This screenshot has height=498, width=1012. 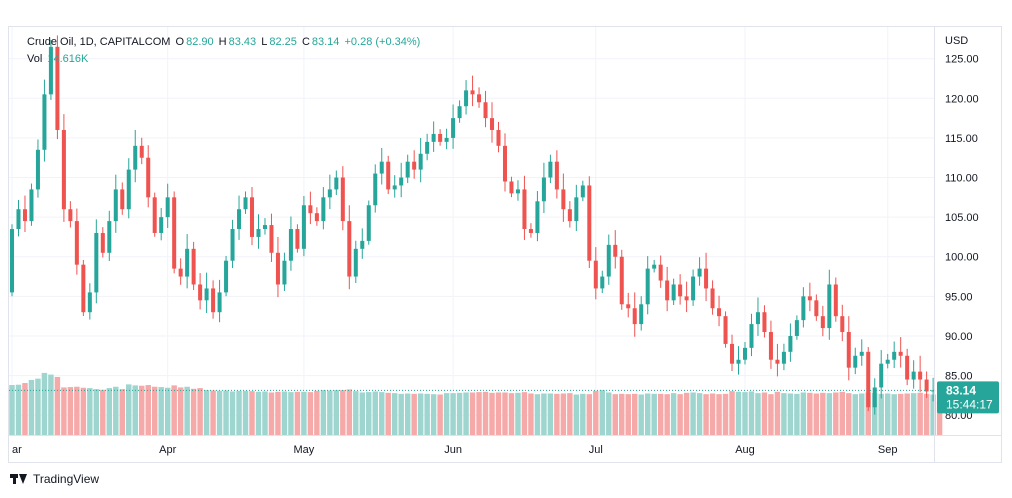 I want to click on time-tick-label: May, so click(x=304, y=450).